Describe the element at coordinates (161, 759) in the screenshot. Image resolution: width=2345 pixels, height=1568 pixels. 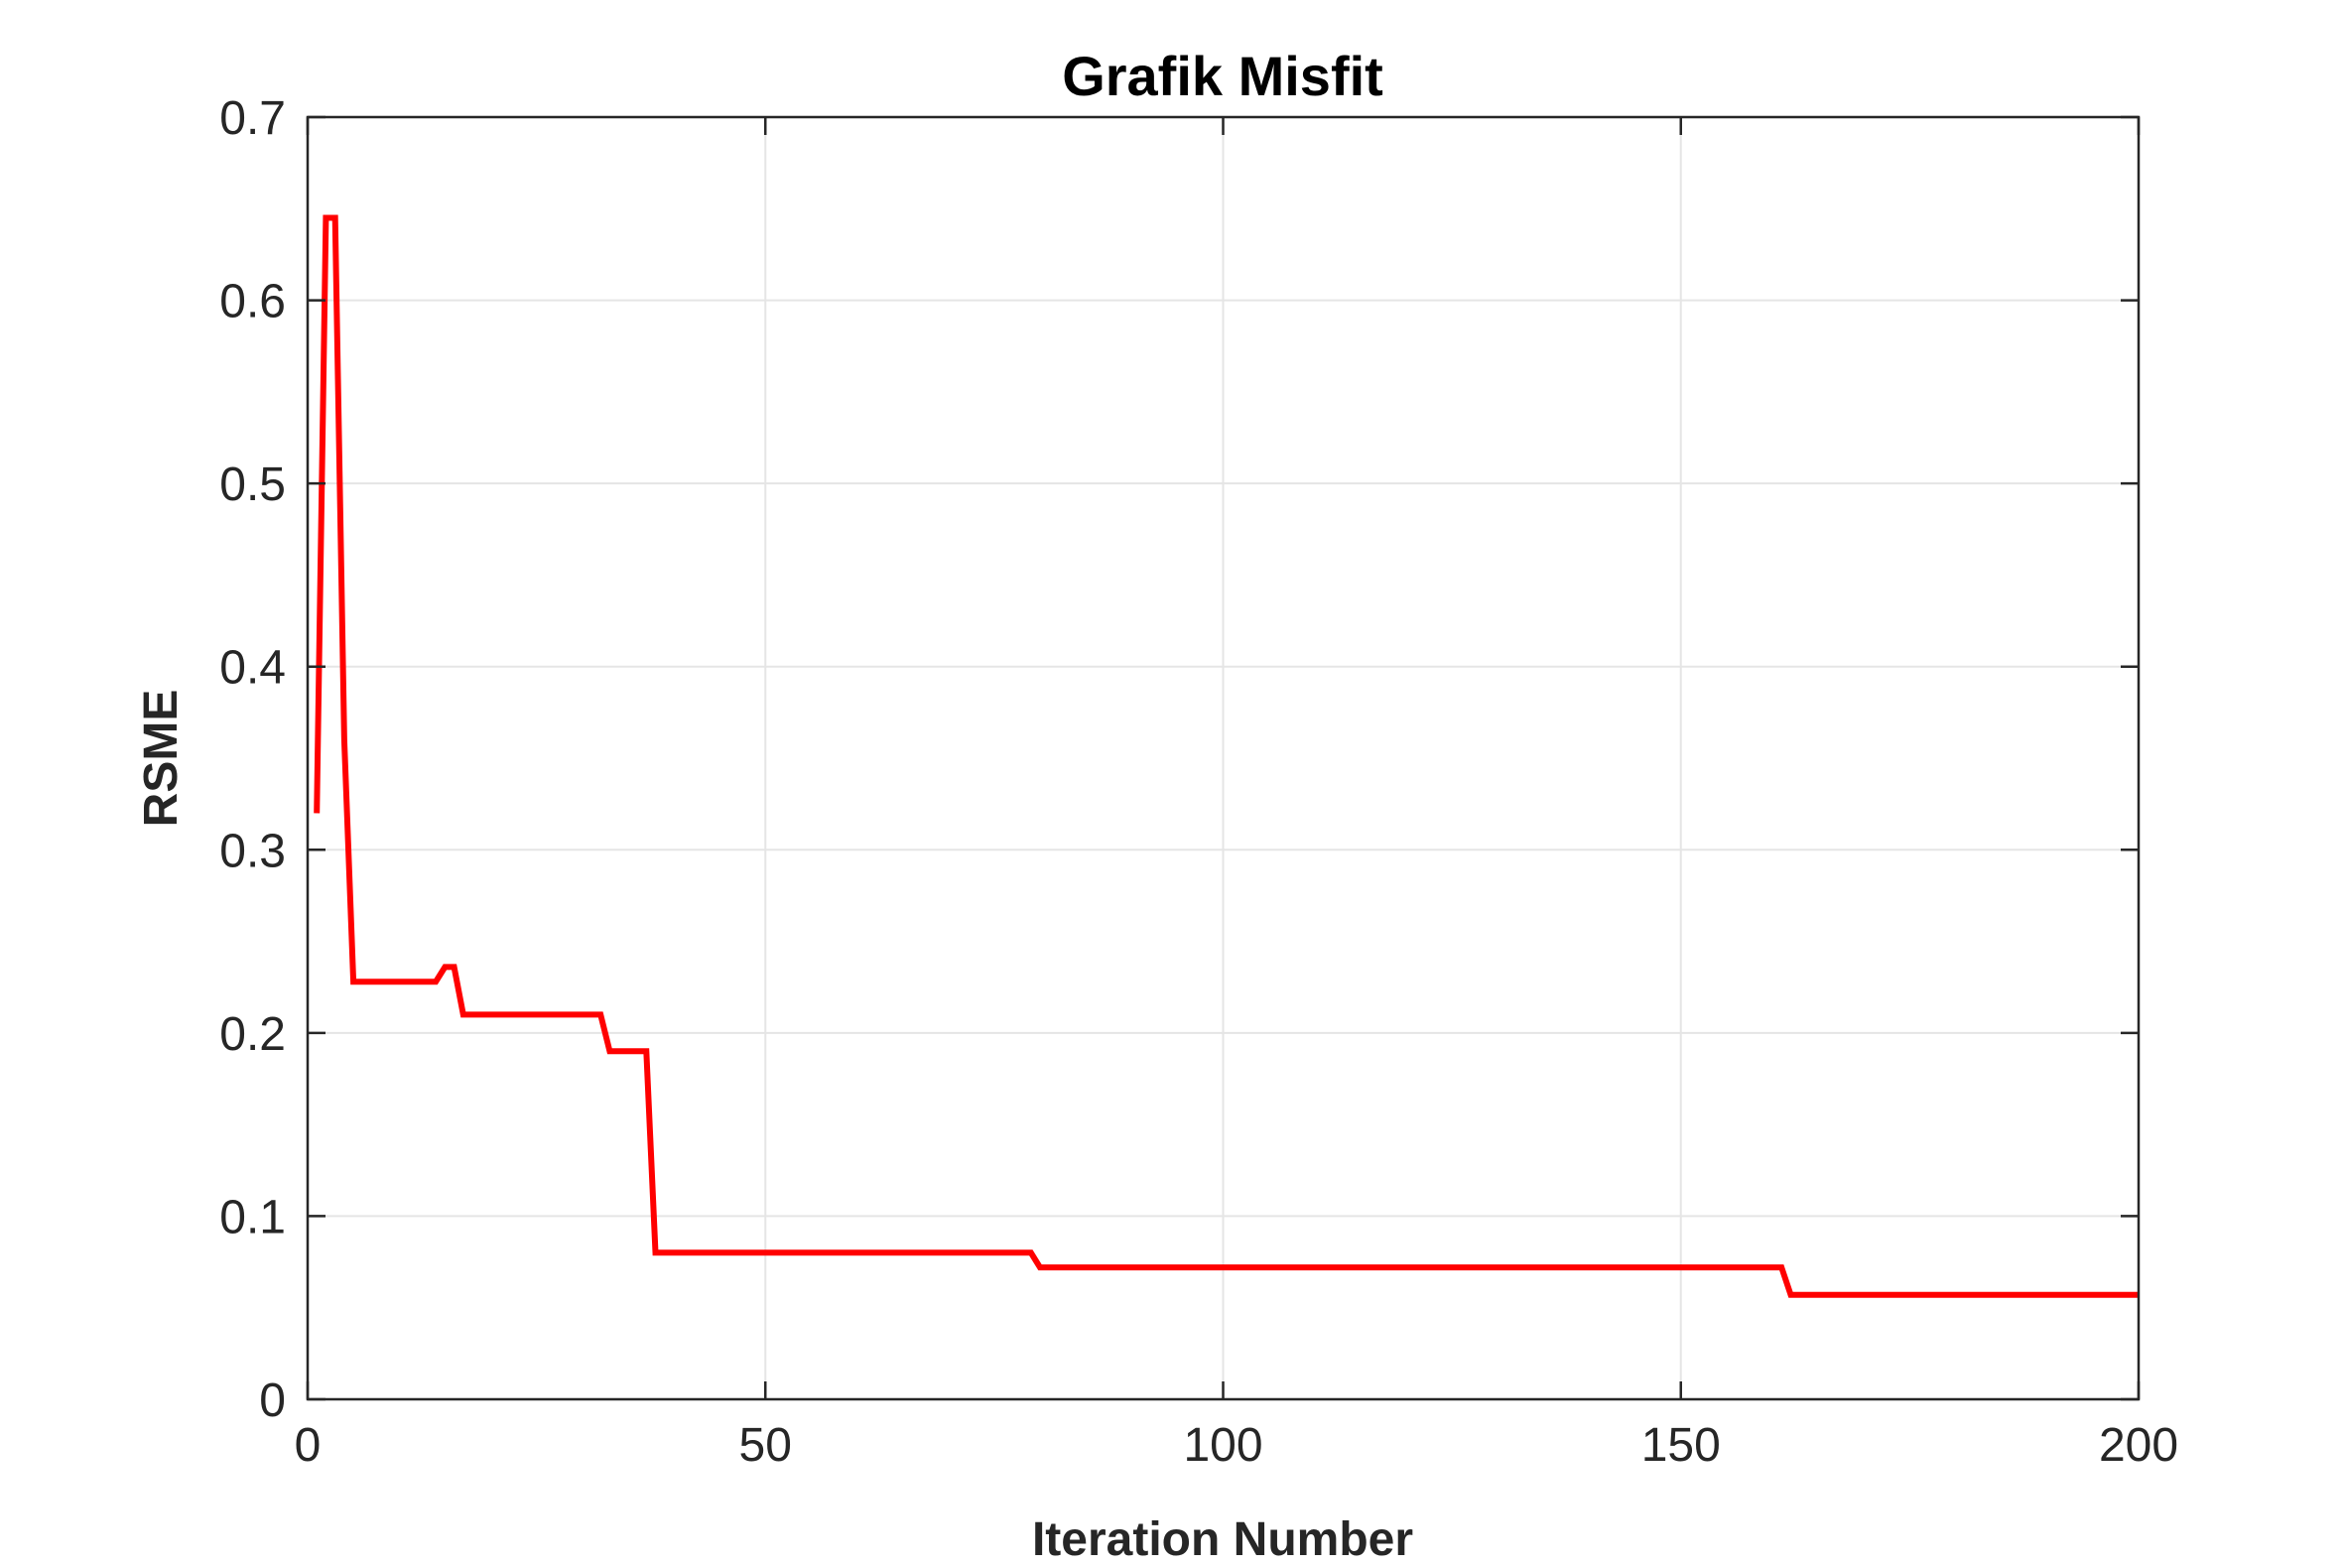
I see `y-axis-label: RSME` at that location.